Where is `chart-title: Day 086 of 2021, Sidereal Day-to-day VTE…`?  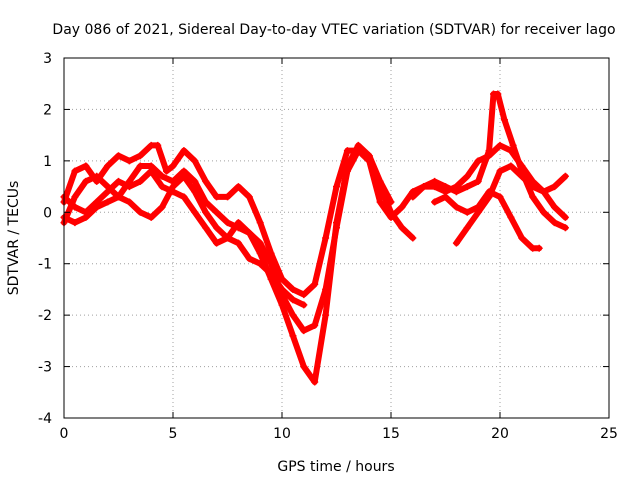 chart-title: Day 086 of 2021, Sidereal Day-to-day VTE… is located at coordinates (333, 30).